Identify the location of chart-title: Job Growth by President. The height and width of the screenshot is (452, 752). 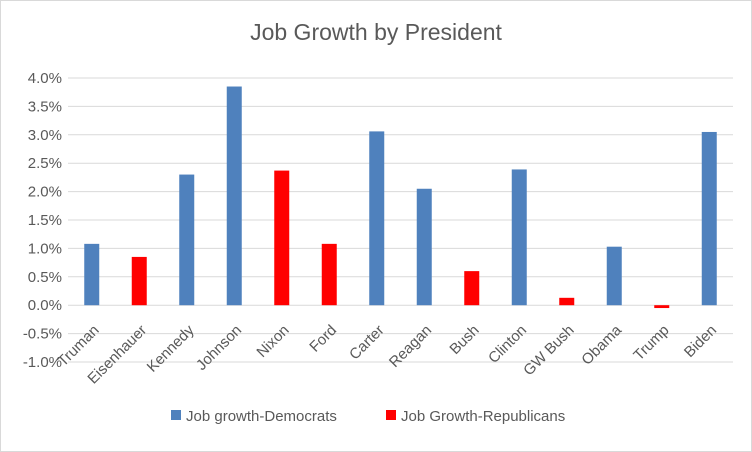
(376, 32).